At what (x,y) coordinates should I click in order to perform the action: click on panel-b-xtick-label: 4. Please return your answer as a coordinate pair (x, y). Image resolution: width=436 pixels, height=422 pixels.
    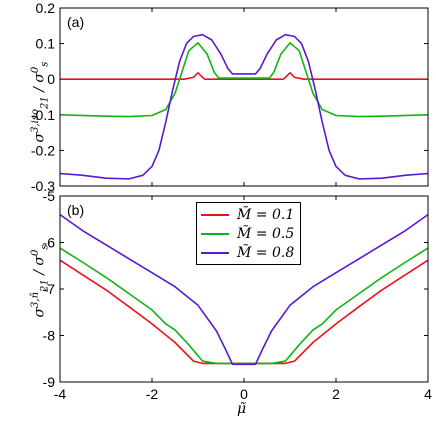
    Looking at the image, I should click on (428, 394).